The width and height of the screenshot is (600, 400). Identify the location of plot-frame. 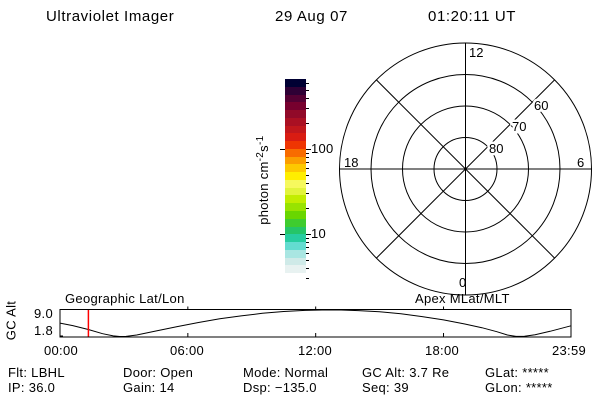
(315, 323).